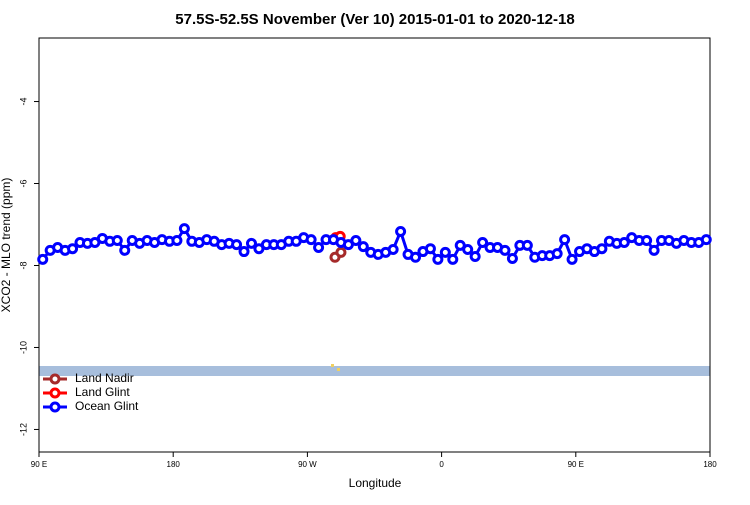 The width and height of the screenshot is (750, 505). Describe the element at coordinates (23, 102) in the screenshot. I see `y-tick-label: -4` at that location.